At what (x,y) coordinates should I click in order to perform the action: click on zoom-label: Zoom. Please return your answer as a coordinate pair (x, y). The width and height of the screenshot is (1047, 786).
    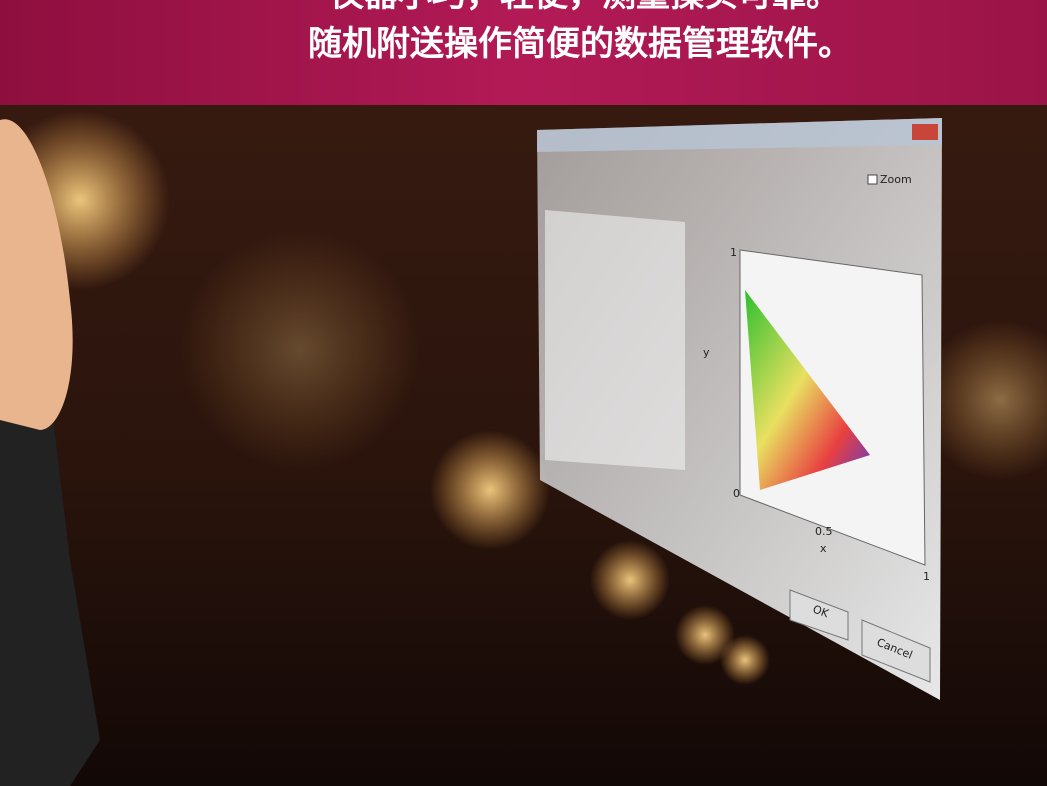
    Looking at the image, I should click on (896, 179).